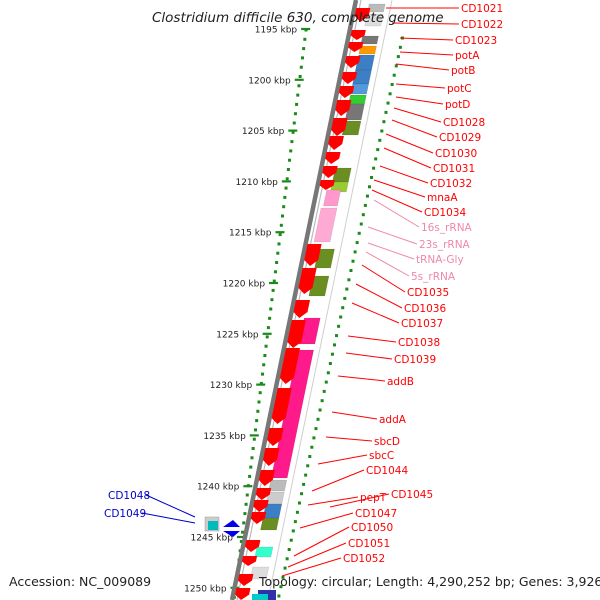 This screenshot has width=600, height=600. What do you see at coordinates (393, 420) in the screenshot?
I see `feature-label: addA` at bounding box center [393, 420].